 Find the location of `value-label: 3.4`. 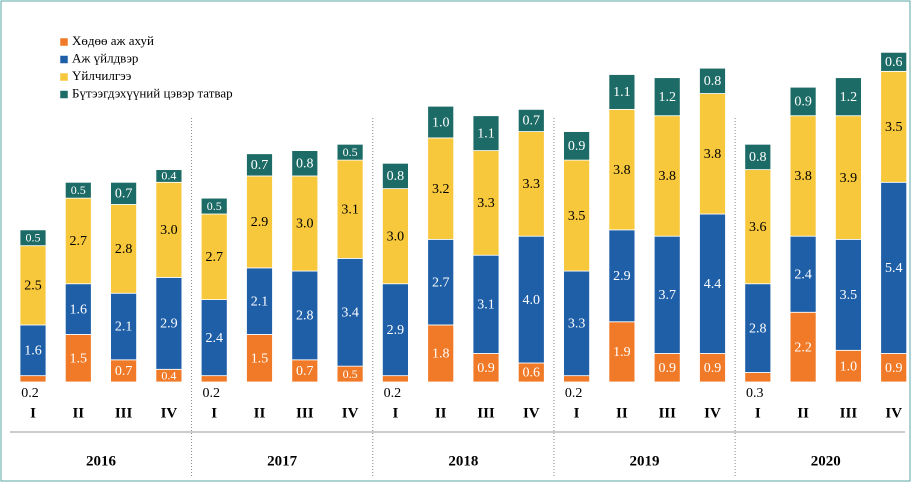

value-label: 3.4 is located at coordinates (350, 312).